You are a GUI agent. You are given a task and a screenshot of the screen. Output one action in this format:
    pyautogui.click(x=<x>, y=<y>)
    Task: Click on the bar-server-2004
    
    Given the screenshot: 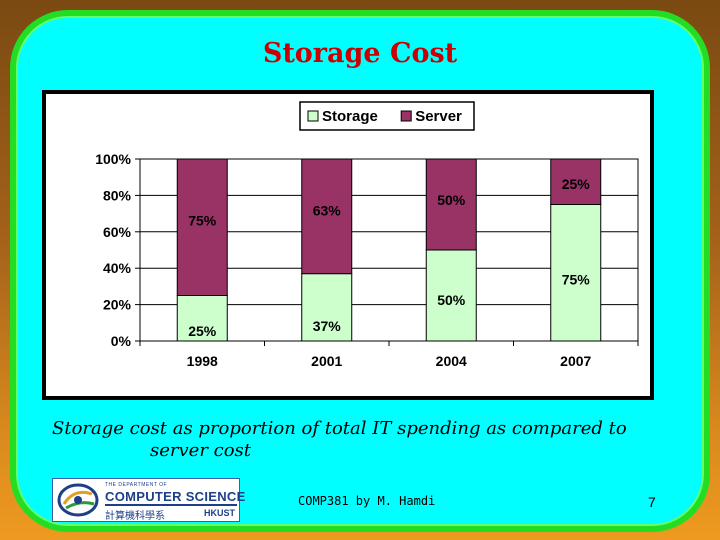 What is the action you would take?
    pyautogui.click(x=451, y=204)
    